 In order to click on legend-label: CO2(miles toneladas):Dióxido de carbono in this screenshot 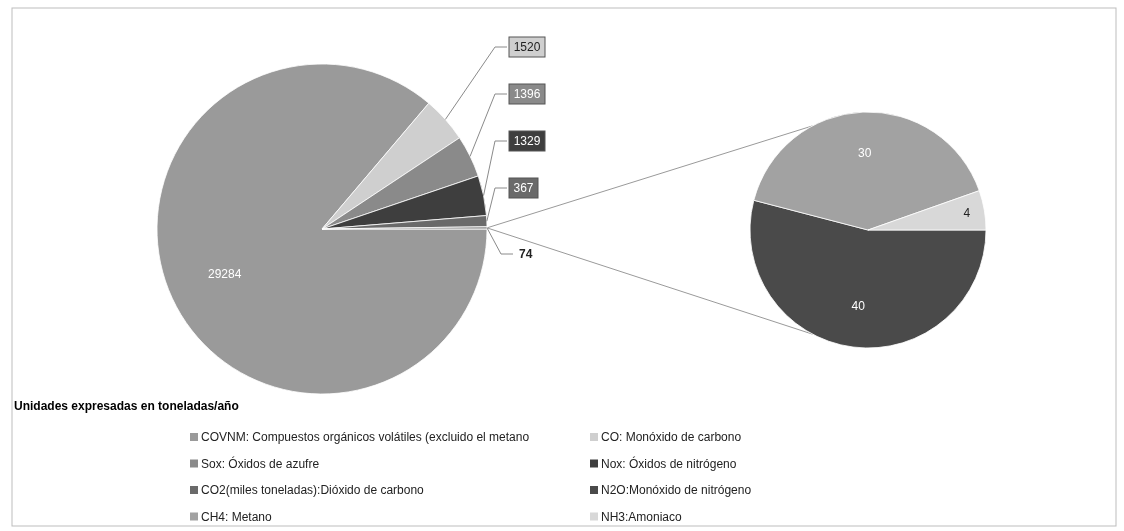, I will do `click(313, 490)`.